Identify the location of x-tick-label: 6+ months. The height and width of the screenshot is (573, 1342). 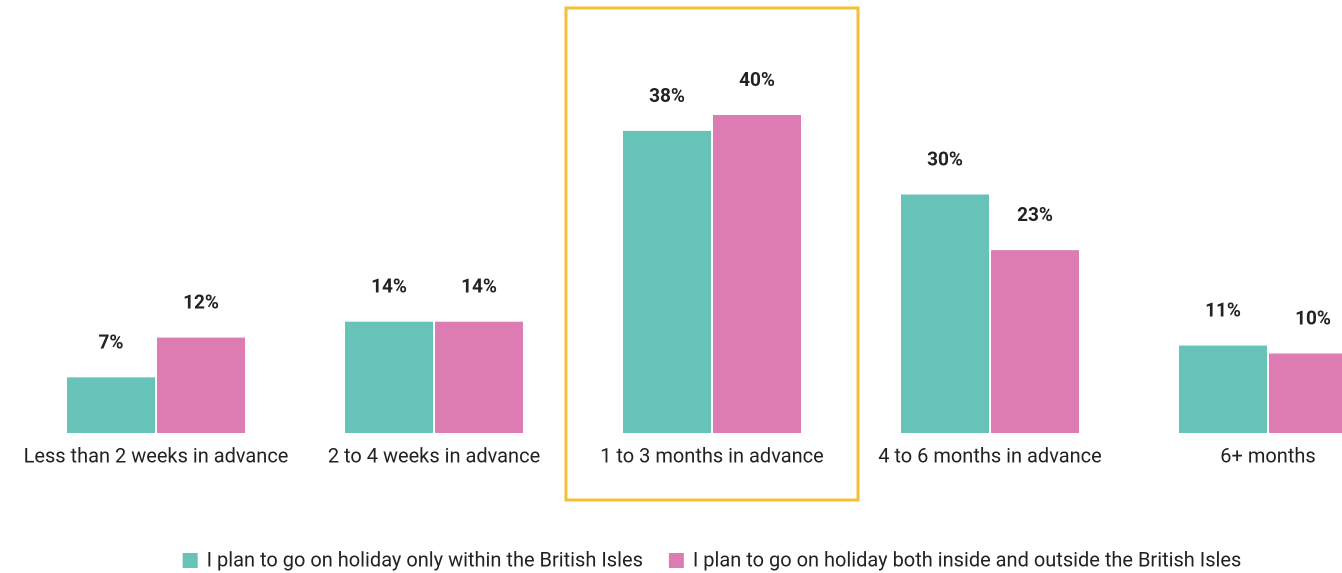
(1267, 455).